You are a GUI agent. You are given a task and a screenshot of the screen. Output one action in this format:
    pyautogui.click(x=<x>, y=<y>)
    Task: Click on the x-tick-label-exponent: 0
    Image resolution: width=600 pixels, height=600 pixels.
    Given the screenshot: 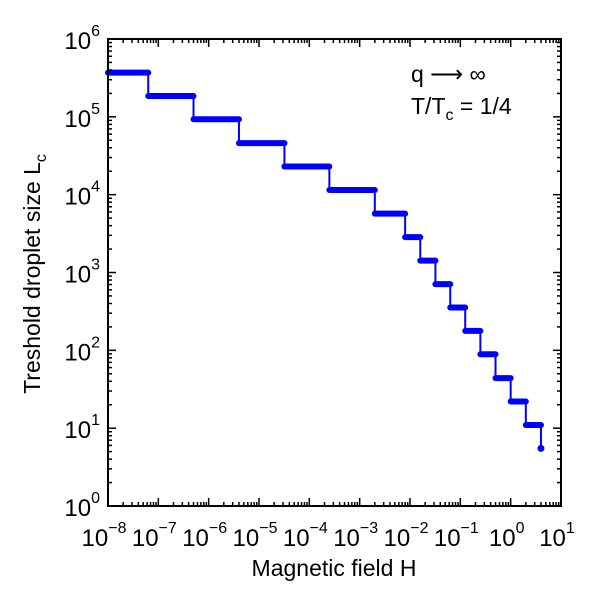 What is the action you would take?
    pyautogui.click(x=520, y=528)
    